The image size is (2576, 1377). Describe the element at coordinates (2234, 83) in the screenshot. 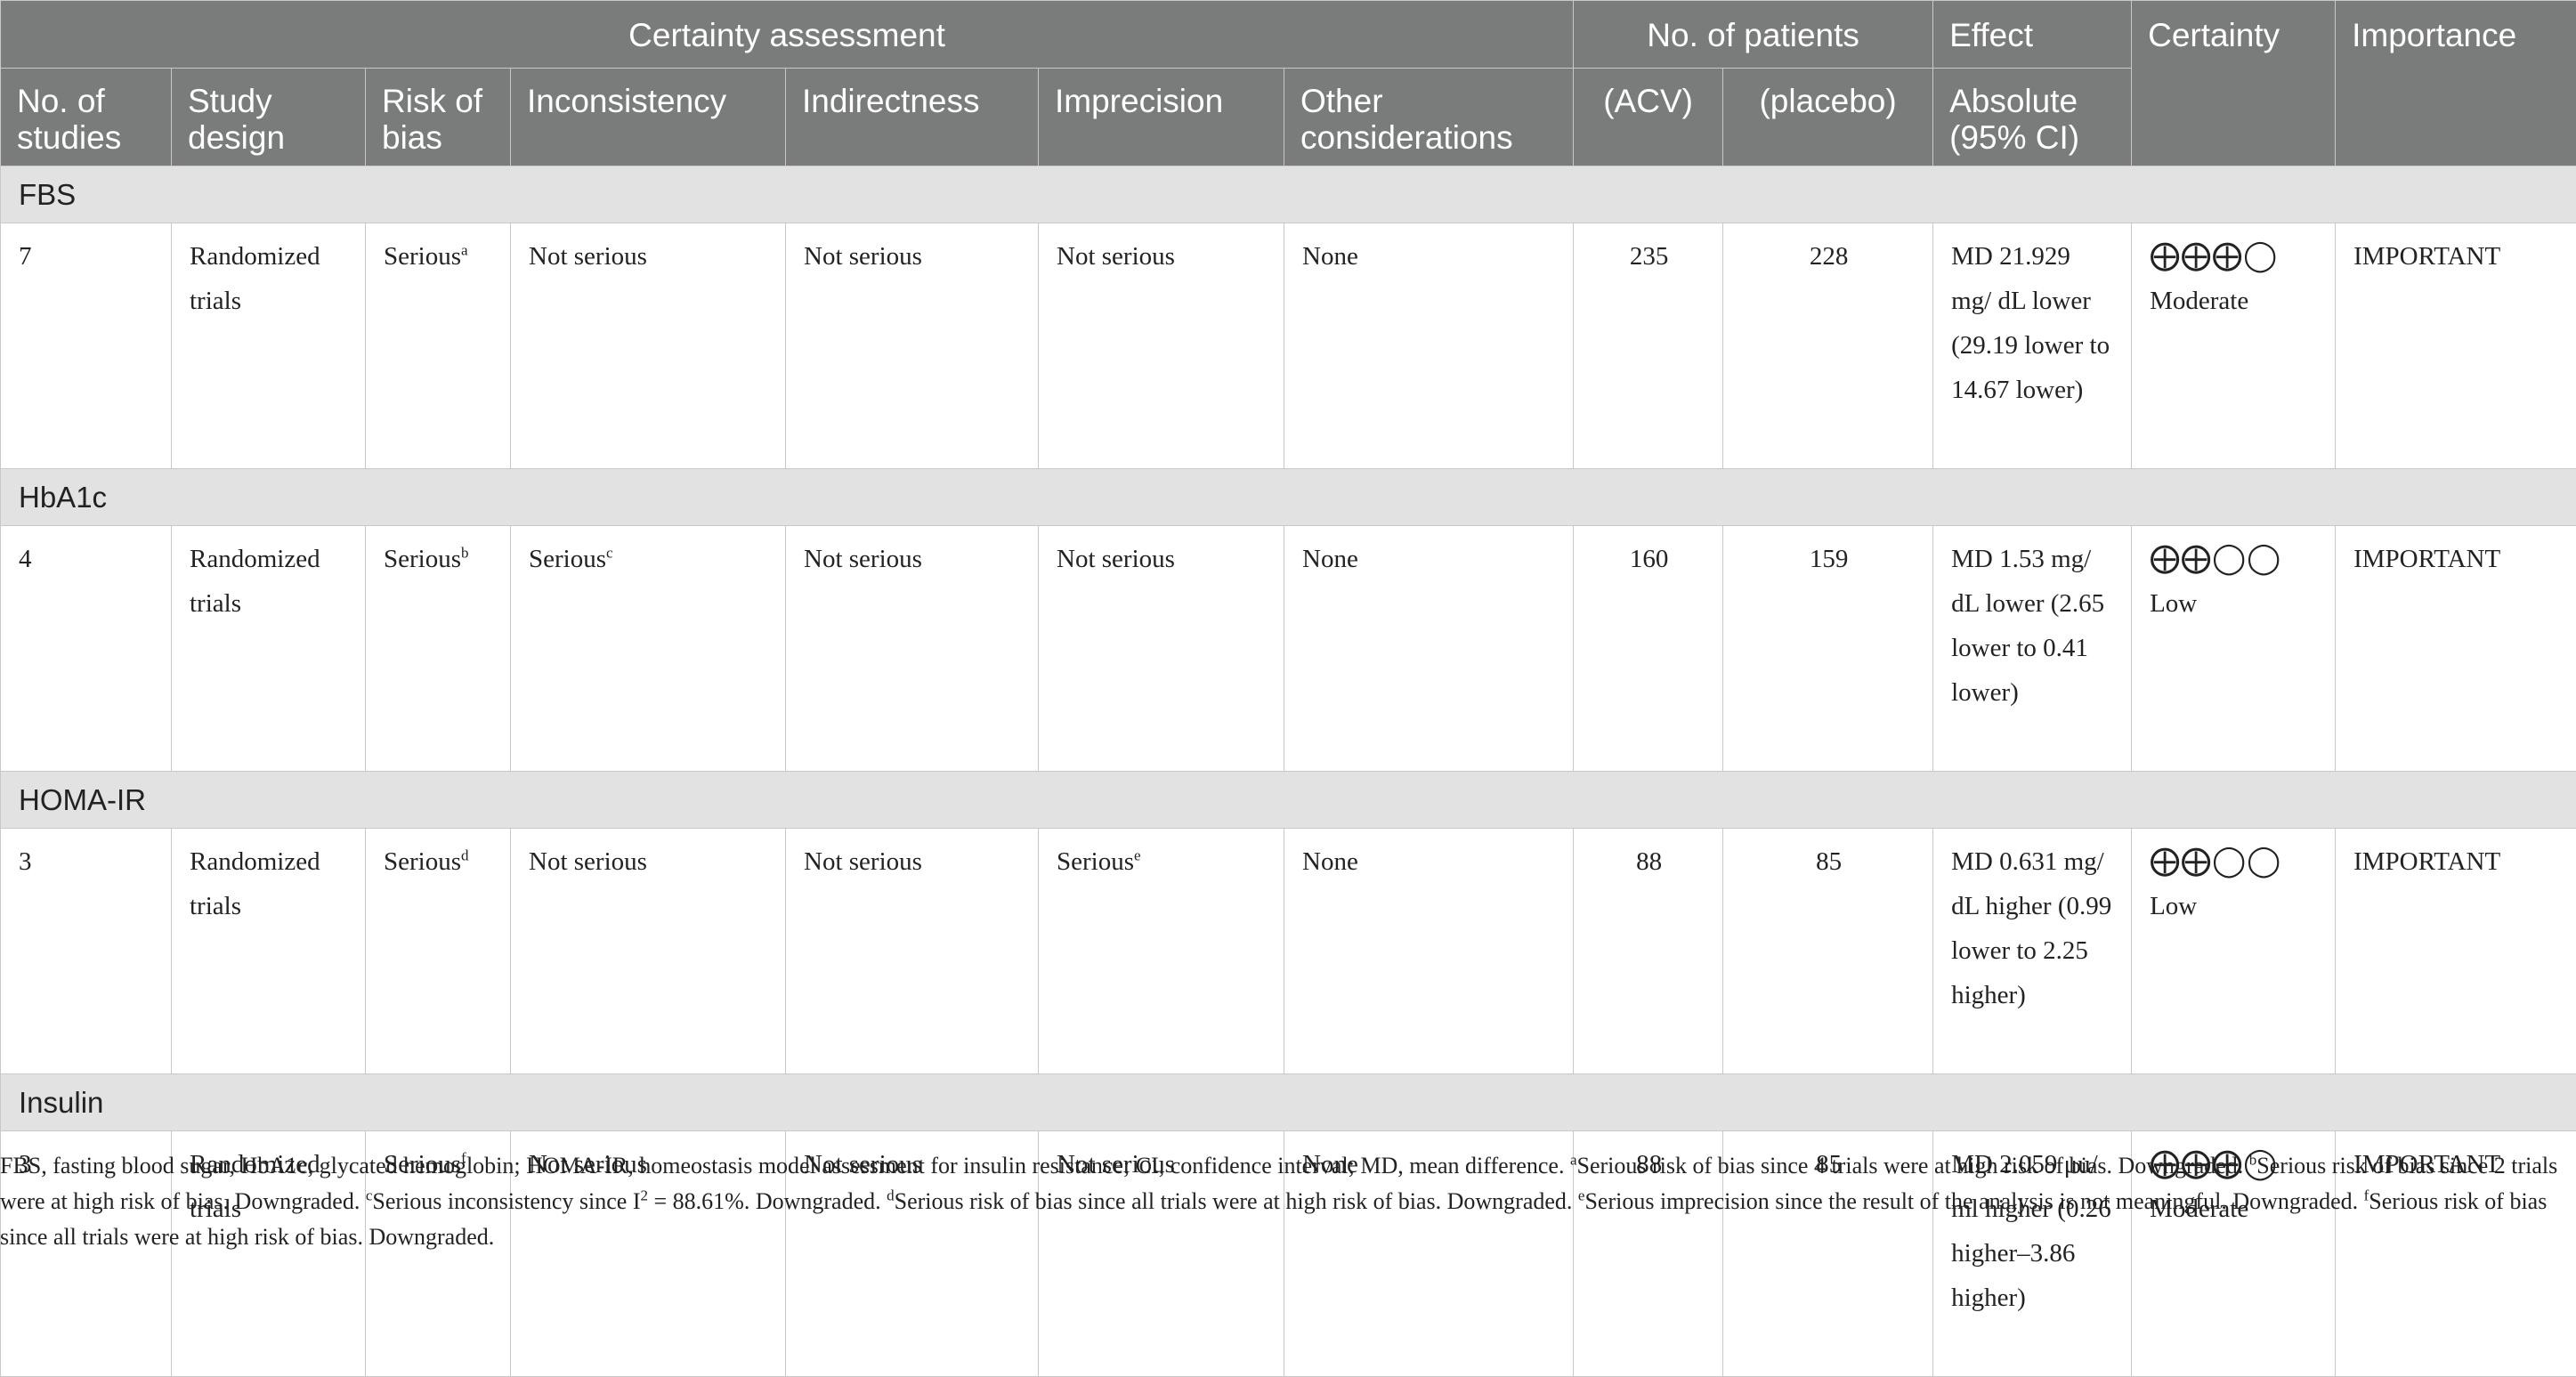

I see `header-certainty: Certainty` at that location.